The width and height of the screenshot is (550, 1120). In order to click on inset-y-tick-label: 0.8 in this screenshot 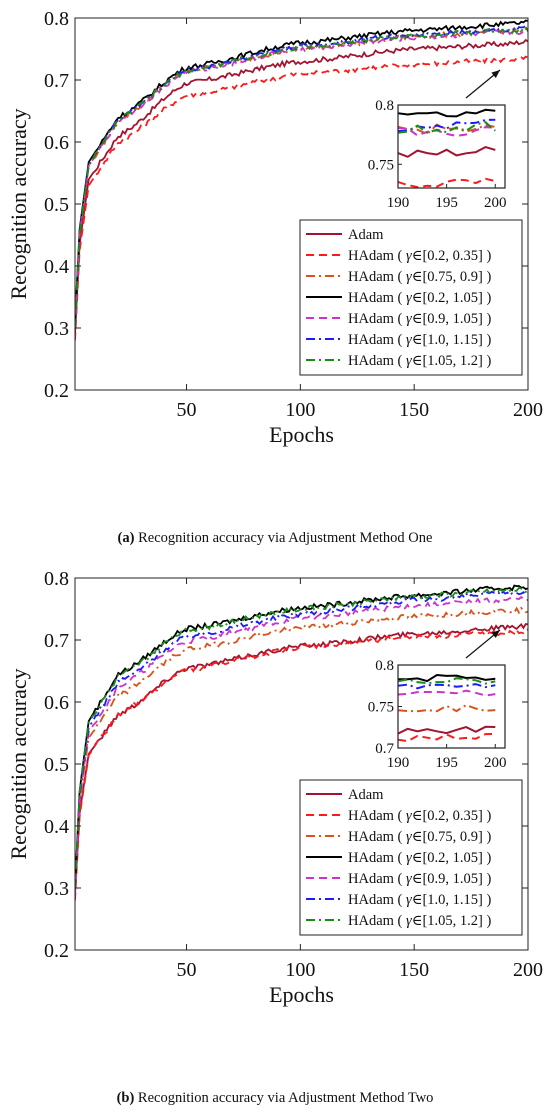, I will do `click(384, 106)`.